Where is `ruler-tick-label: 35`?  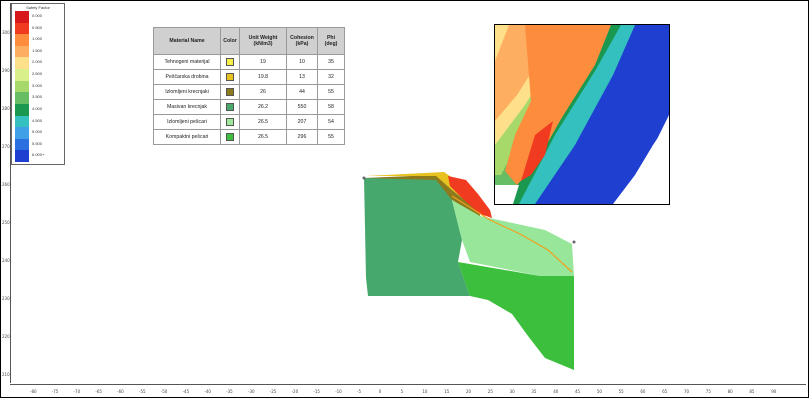 ruler-tick-label: 35 is located at coordinates (534, 391).